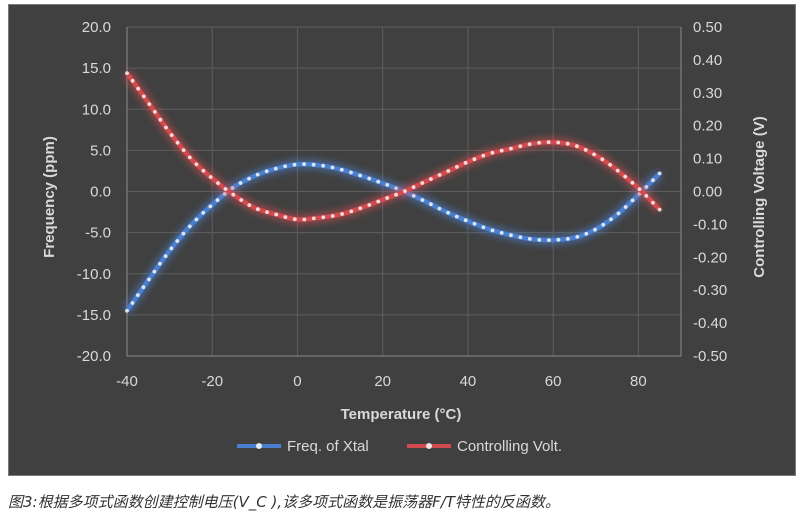  I want to click on y-tick-label: 10.0, so click(96, 109).